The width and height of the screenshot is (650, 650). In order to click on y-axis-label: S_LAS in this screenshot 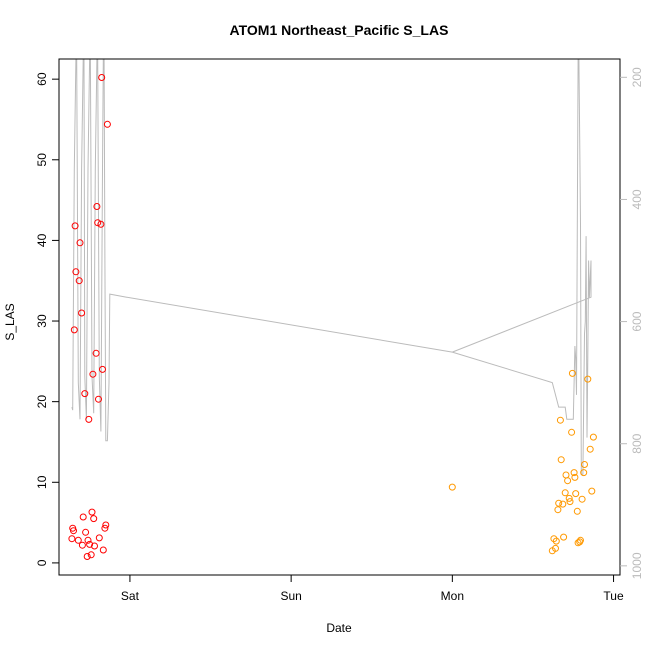, I will do `click(10, 321)`.